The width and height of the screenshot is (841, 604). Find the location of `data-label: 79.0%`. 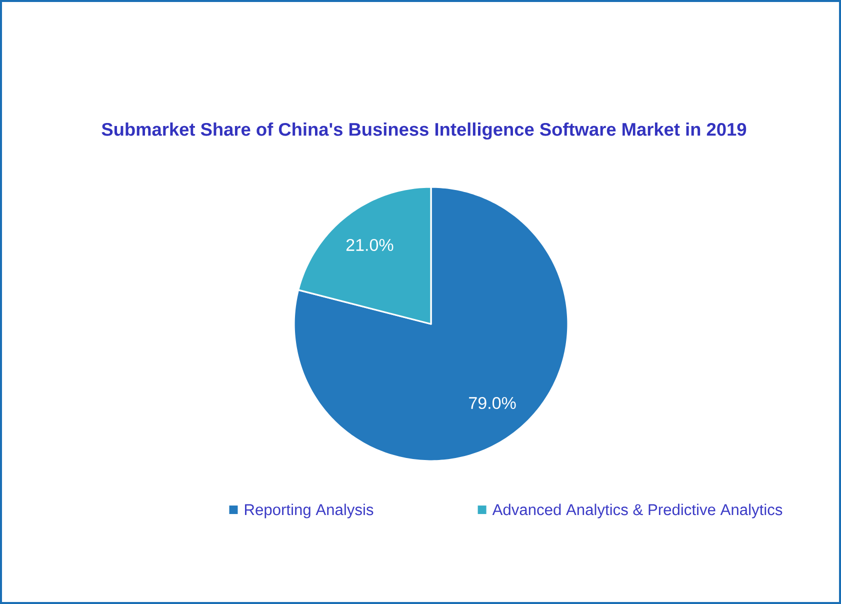

data-label: 79.0% is located at coordinates (492, 403).